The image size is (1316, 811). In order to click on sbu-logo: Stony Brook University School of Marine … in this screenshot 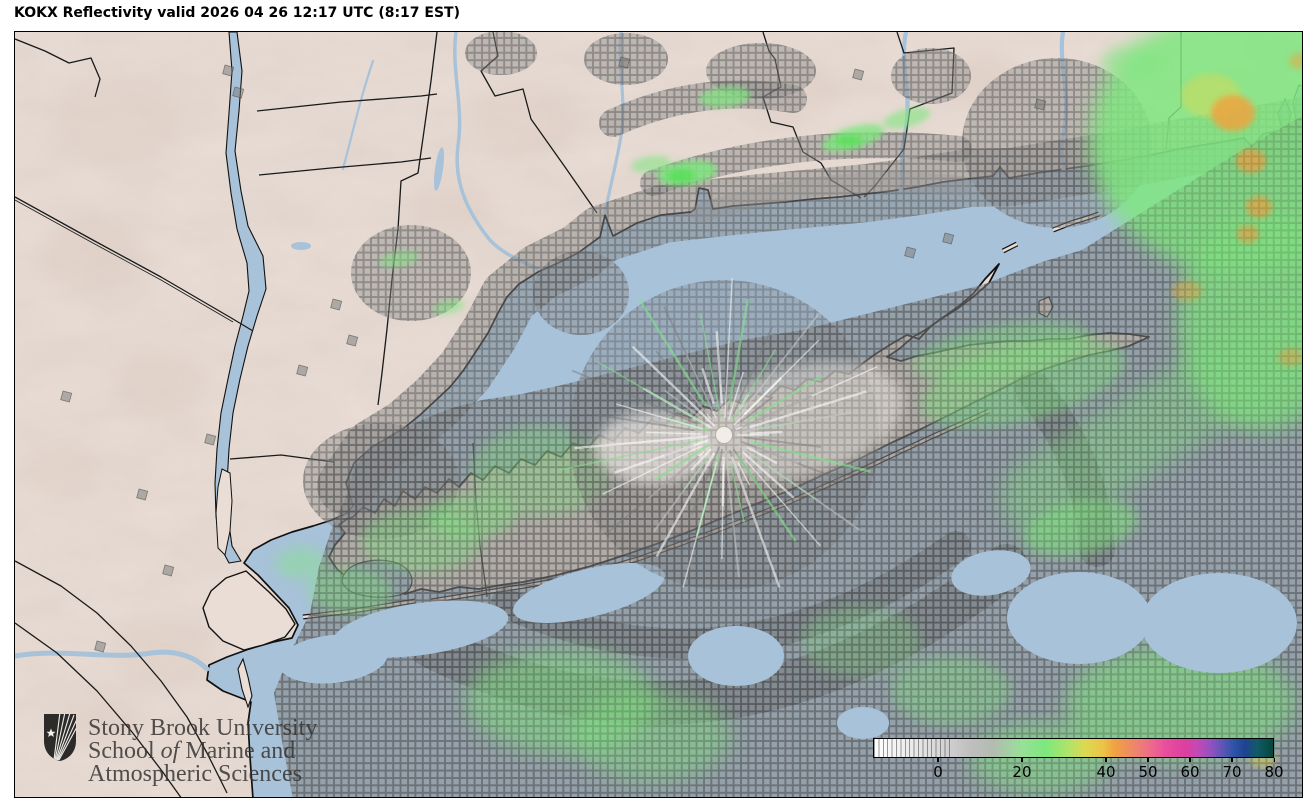, I will do `click(179, 749)`.